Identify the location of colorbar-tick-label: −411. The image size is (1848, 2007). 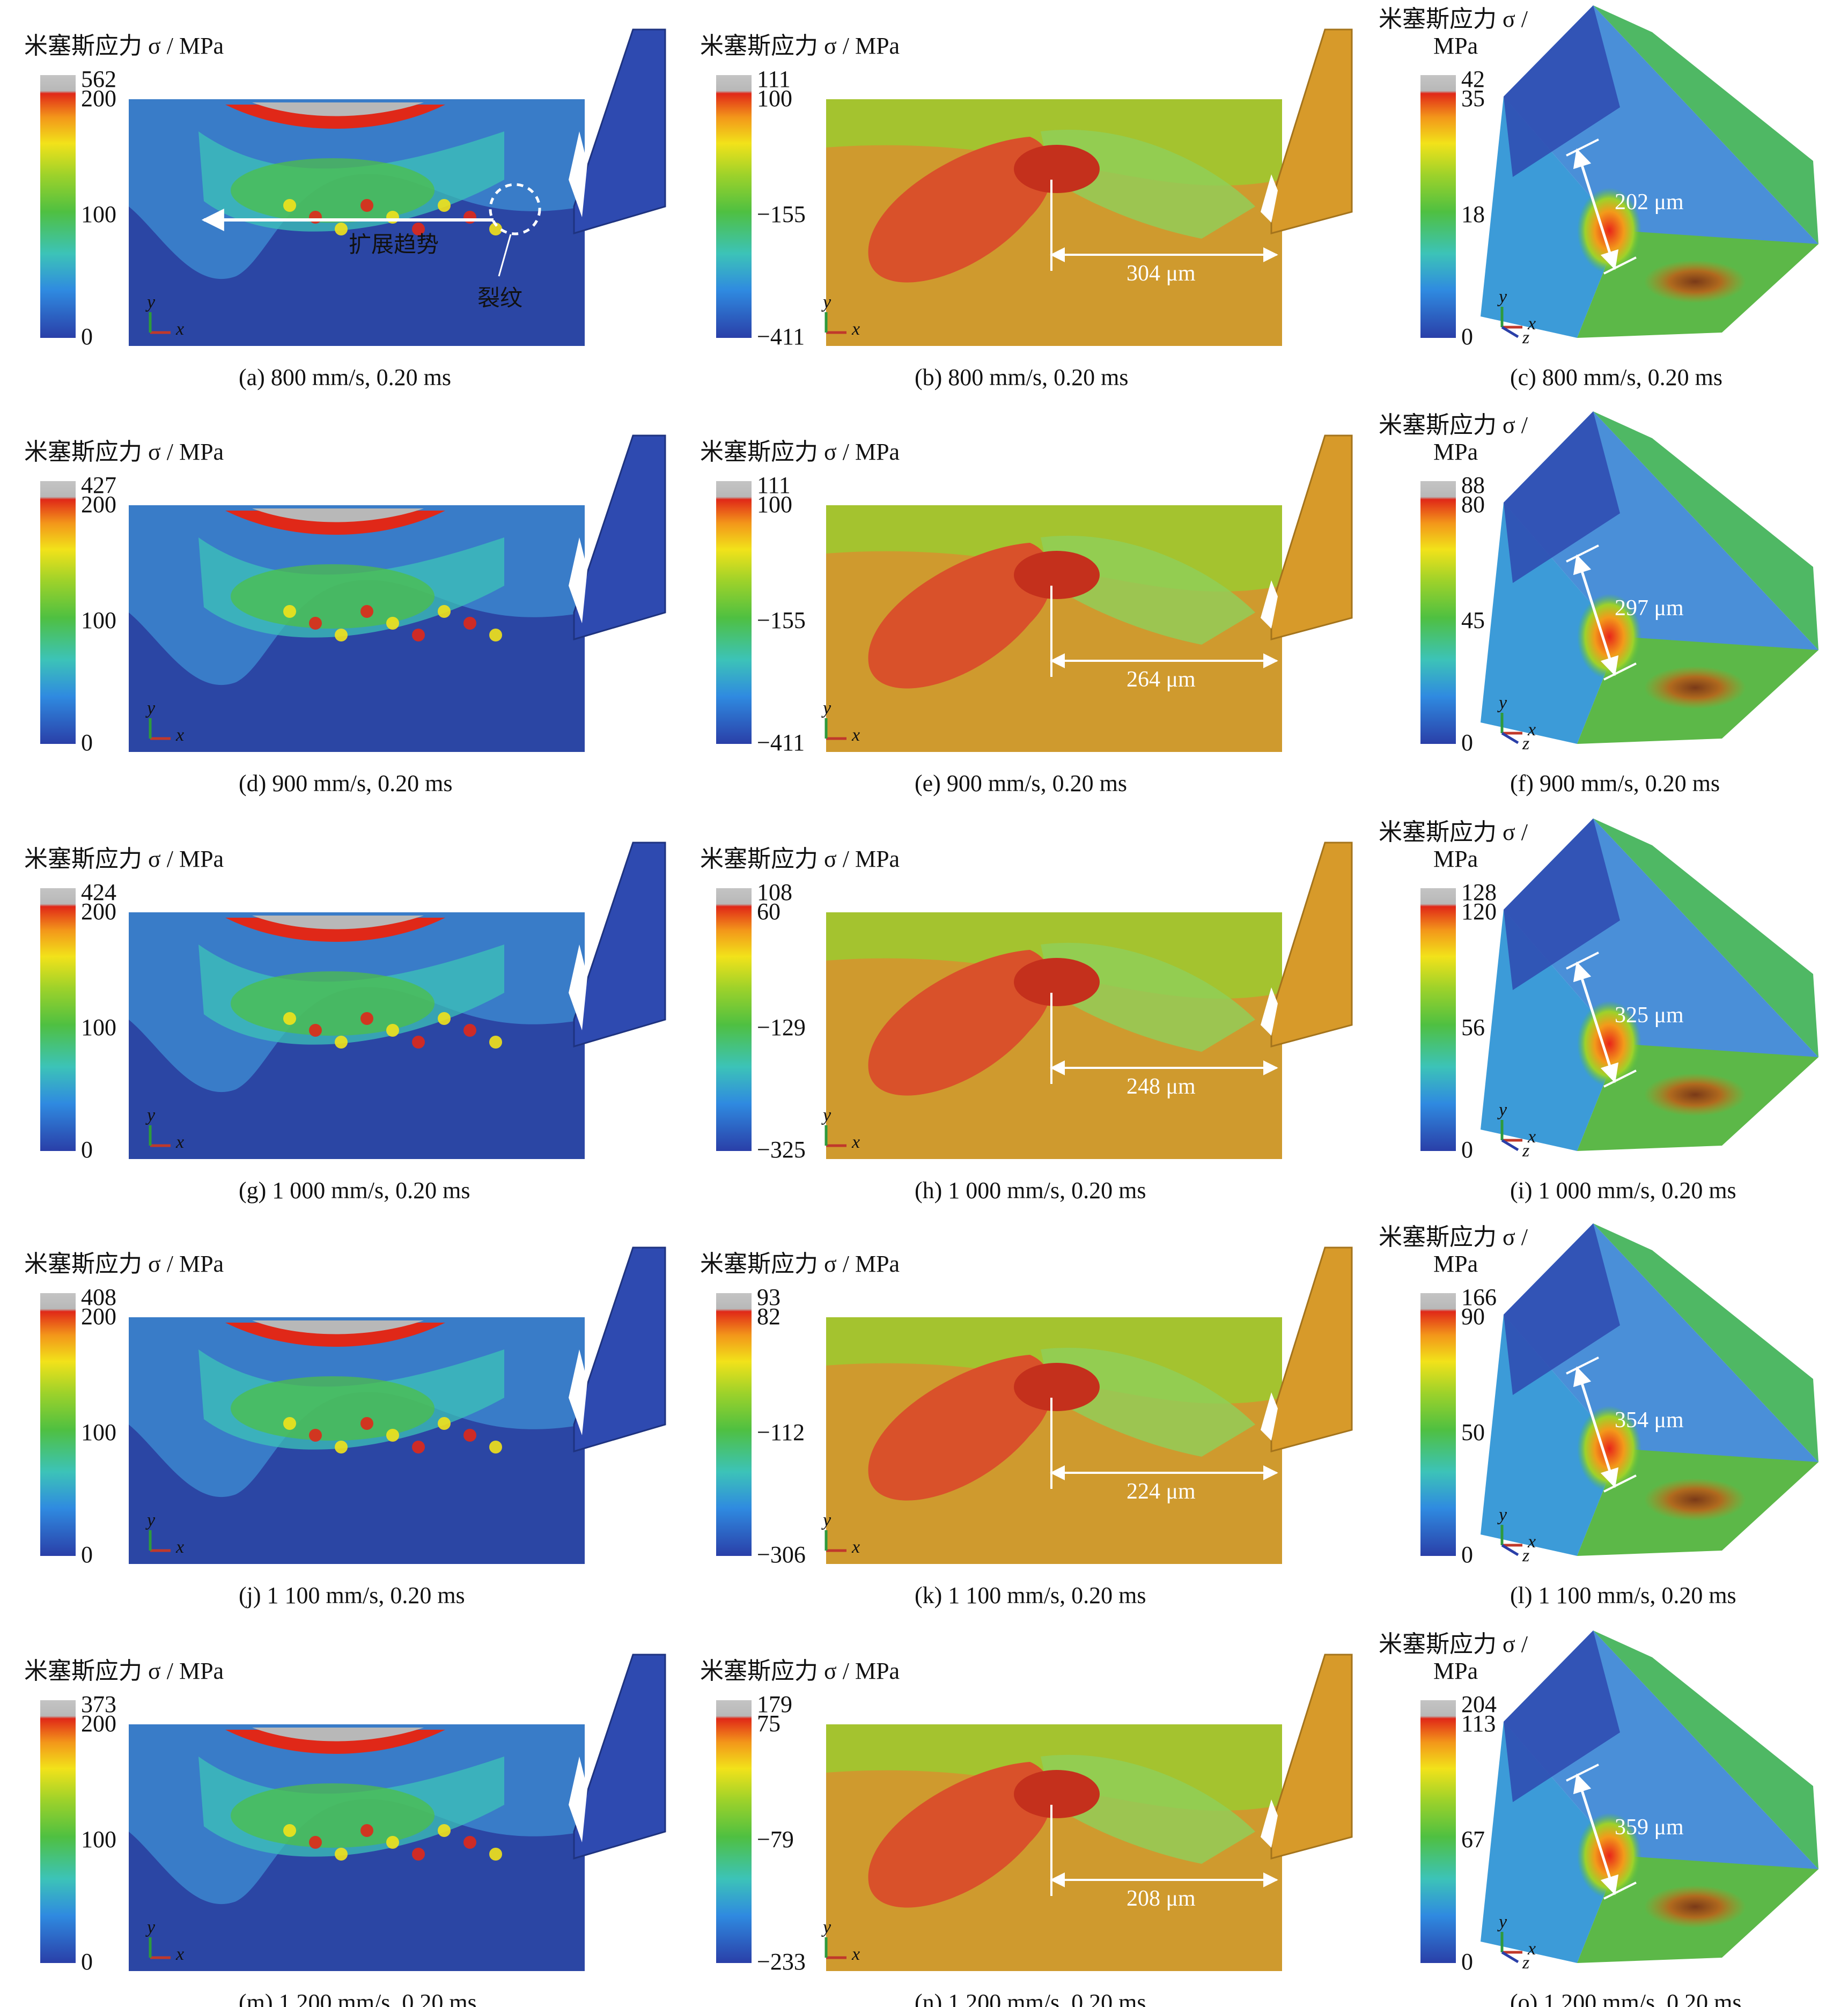
(781, 336).